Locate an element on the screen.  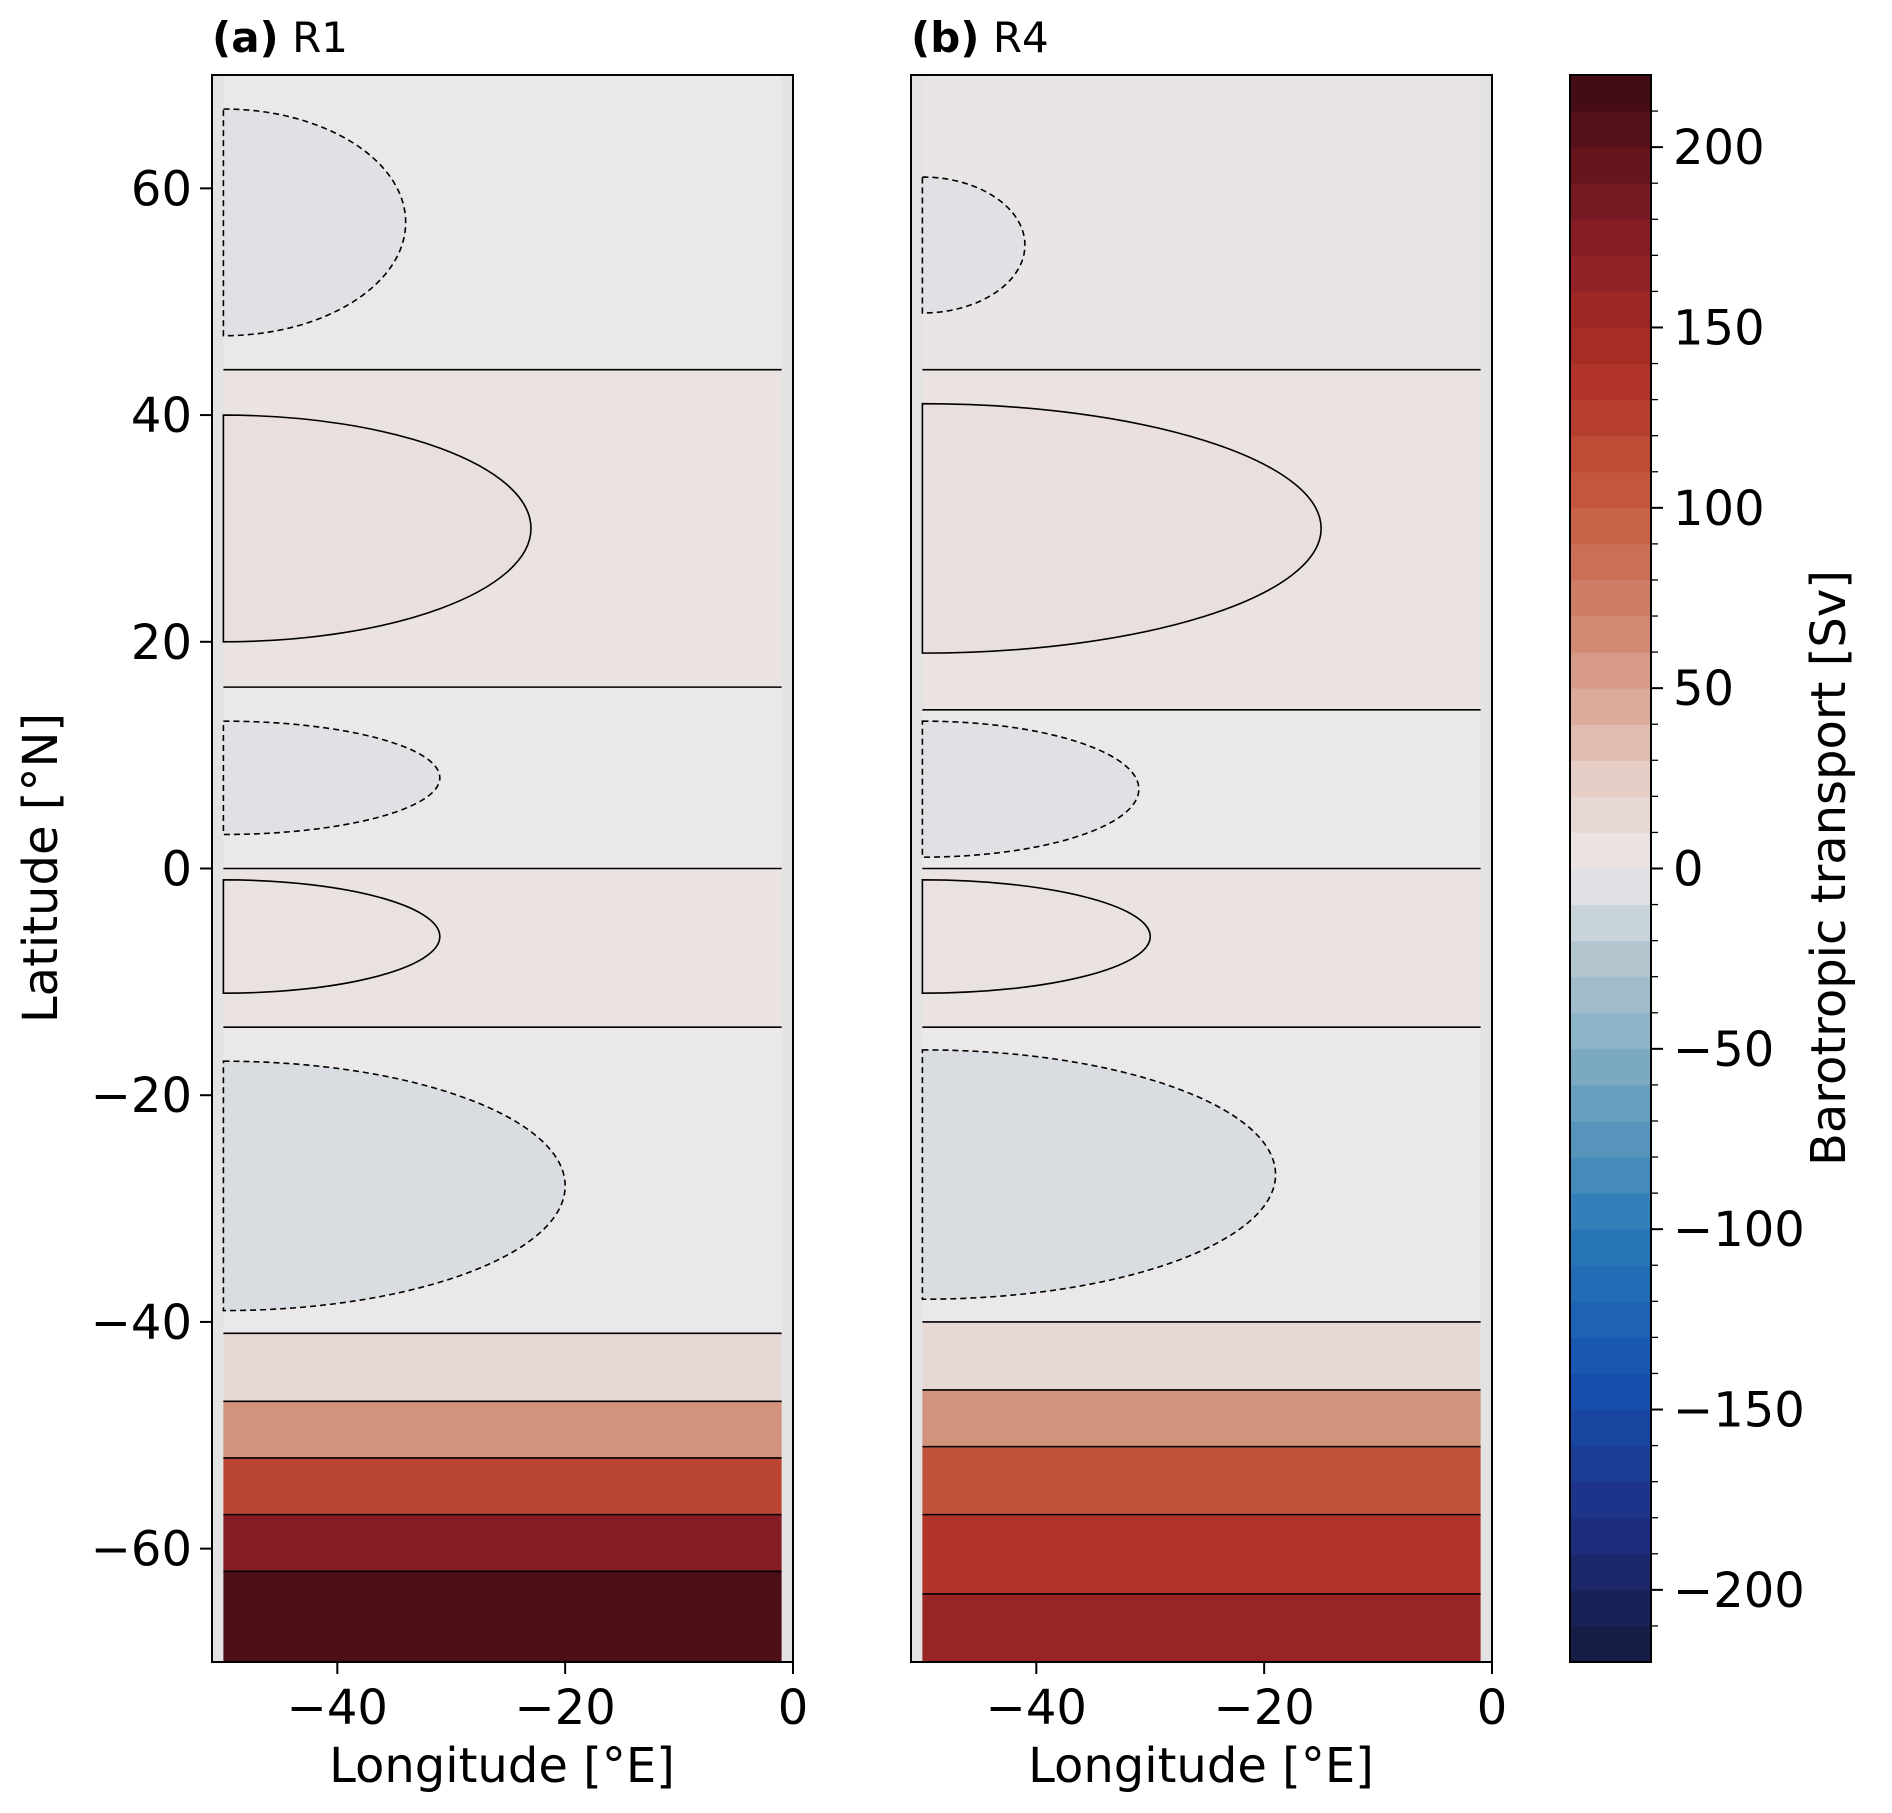
panel-a-title: (a) R1 is located at coordinates (280, 37).